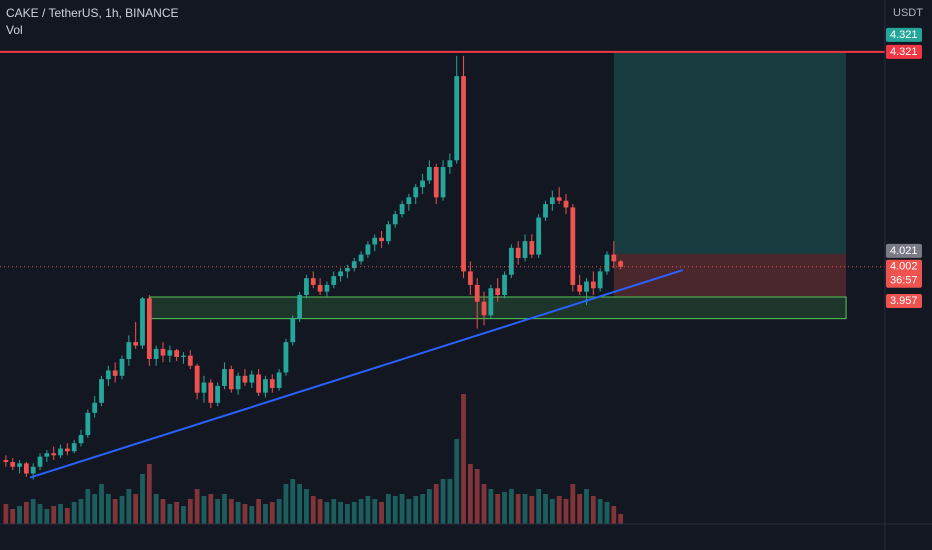  What do you see at coordinates (14, 30) in the screenshot?
I see `volume-label: Vol` at bounding box center [14, 30].